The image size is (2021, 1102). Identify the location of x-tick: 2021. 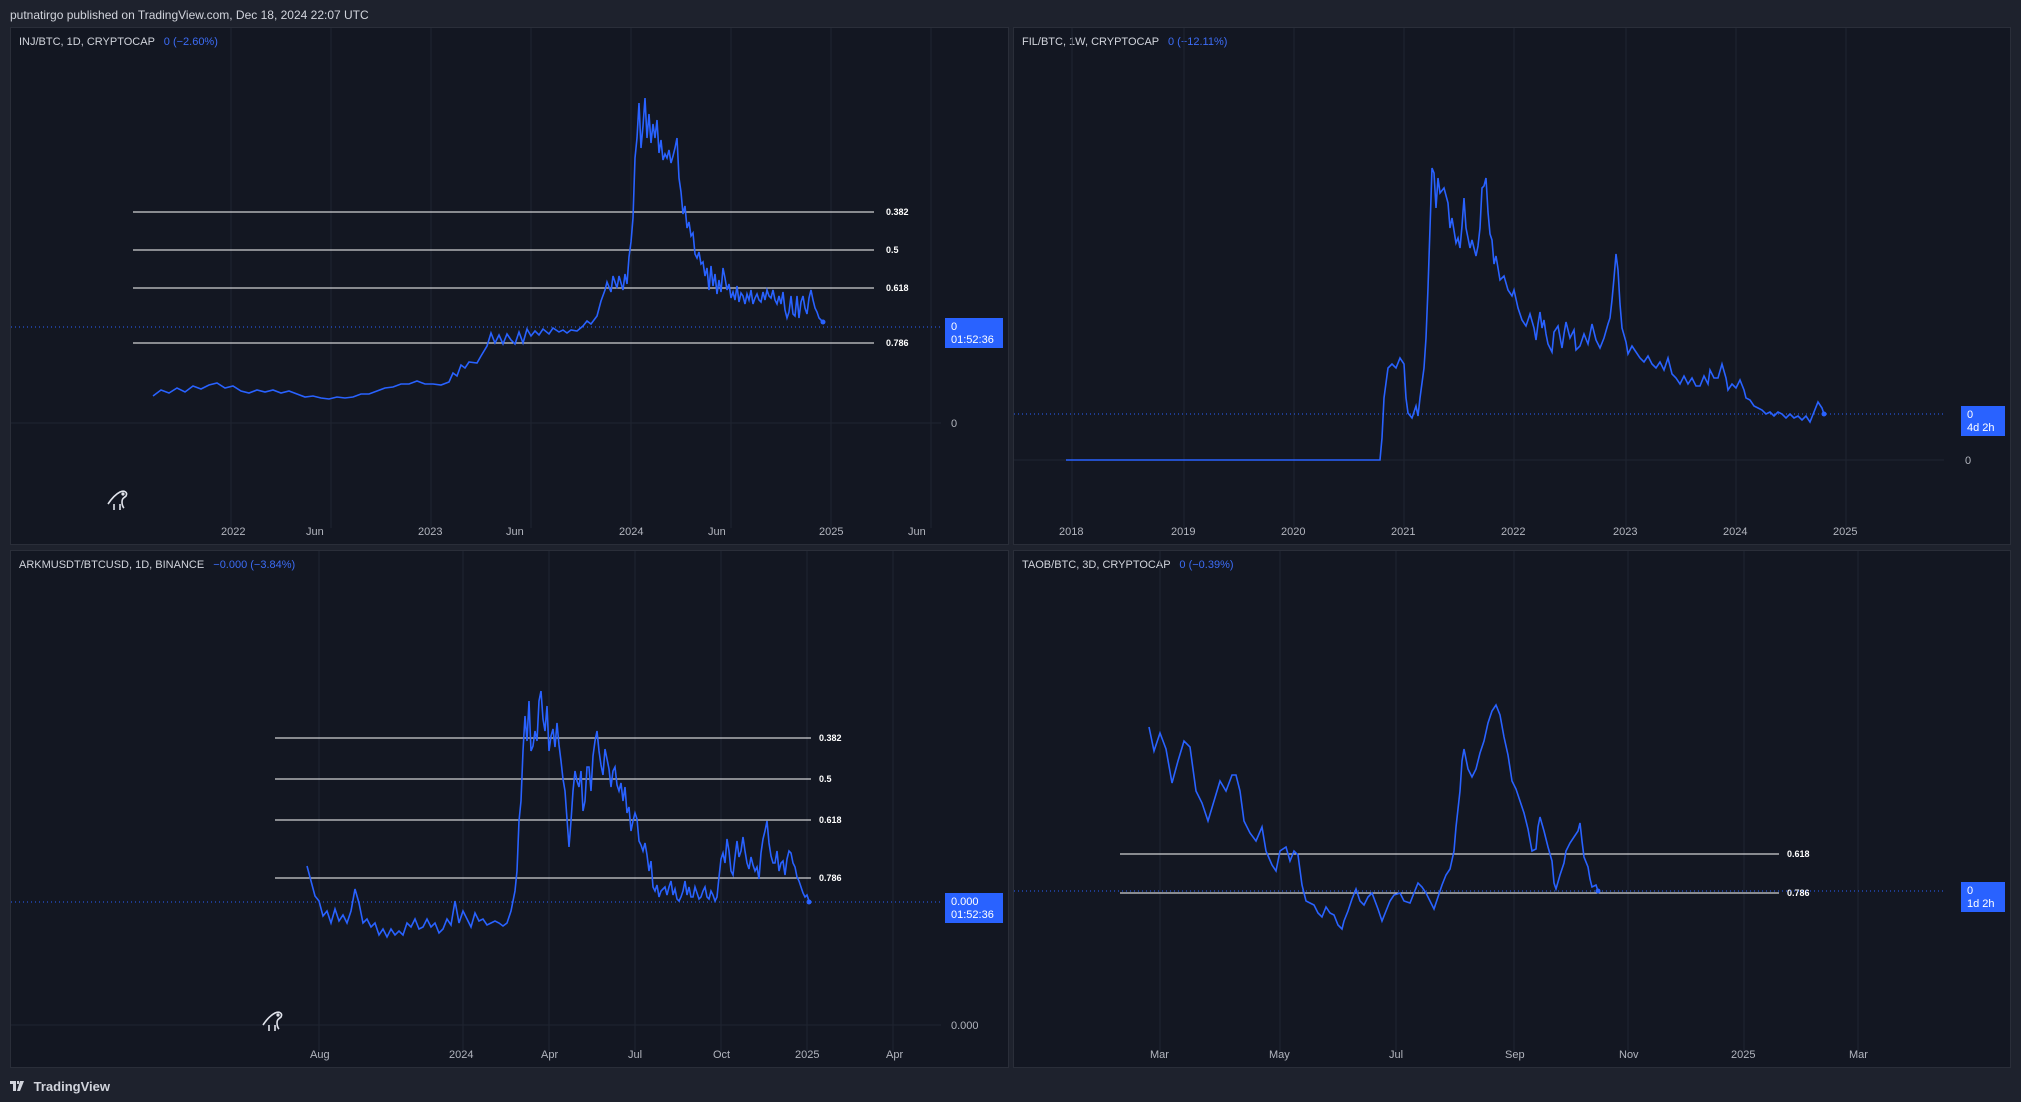
(1403, 532).